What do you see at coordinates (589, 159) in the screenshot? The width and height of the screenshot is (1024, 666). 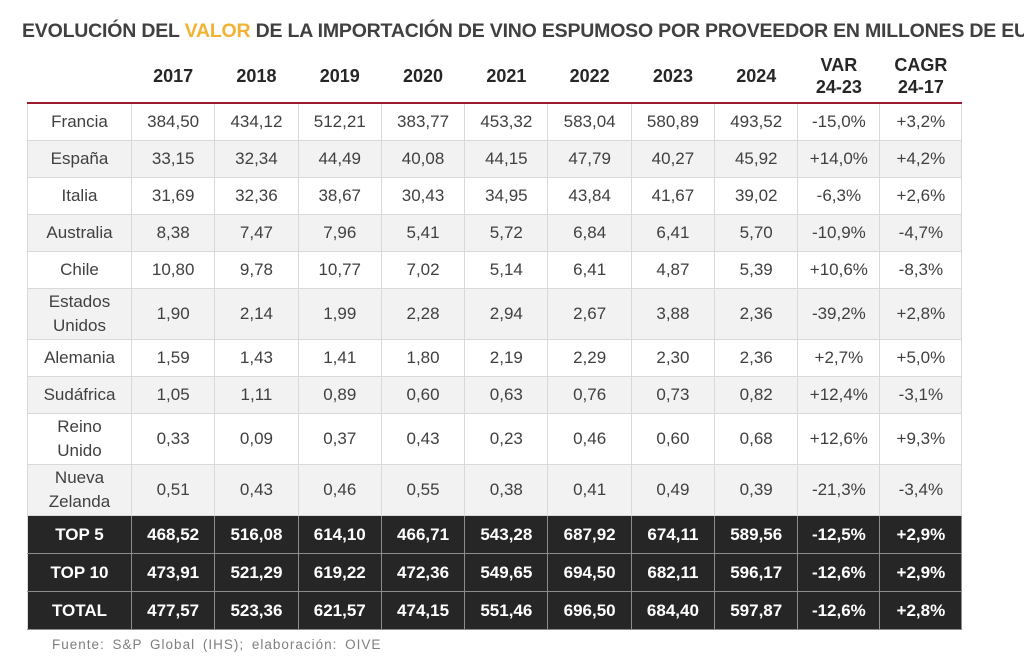 I see `value-cell: 47,79` at bounding box center [589, 159].